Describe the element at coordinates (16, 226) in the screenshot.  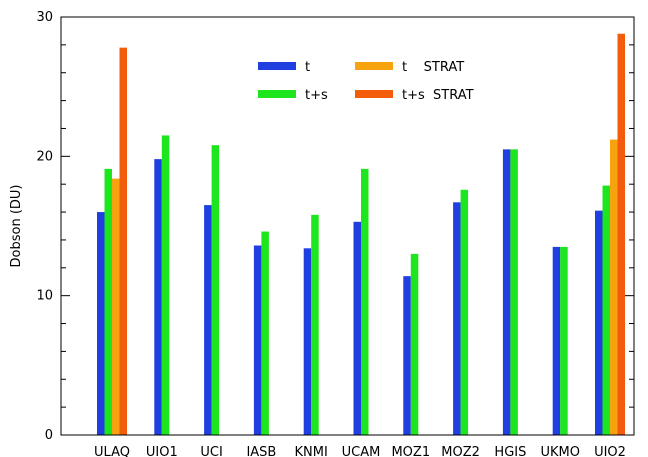
I see `y-axis-title: Dobson (DU)` at that location.